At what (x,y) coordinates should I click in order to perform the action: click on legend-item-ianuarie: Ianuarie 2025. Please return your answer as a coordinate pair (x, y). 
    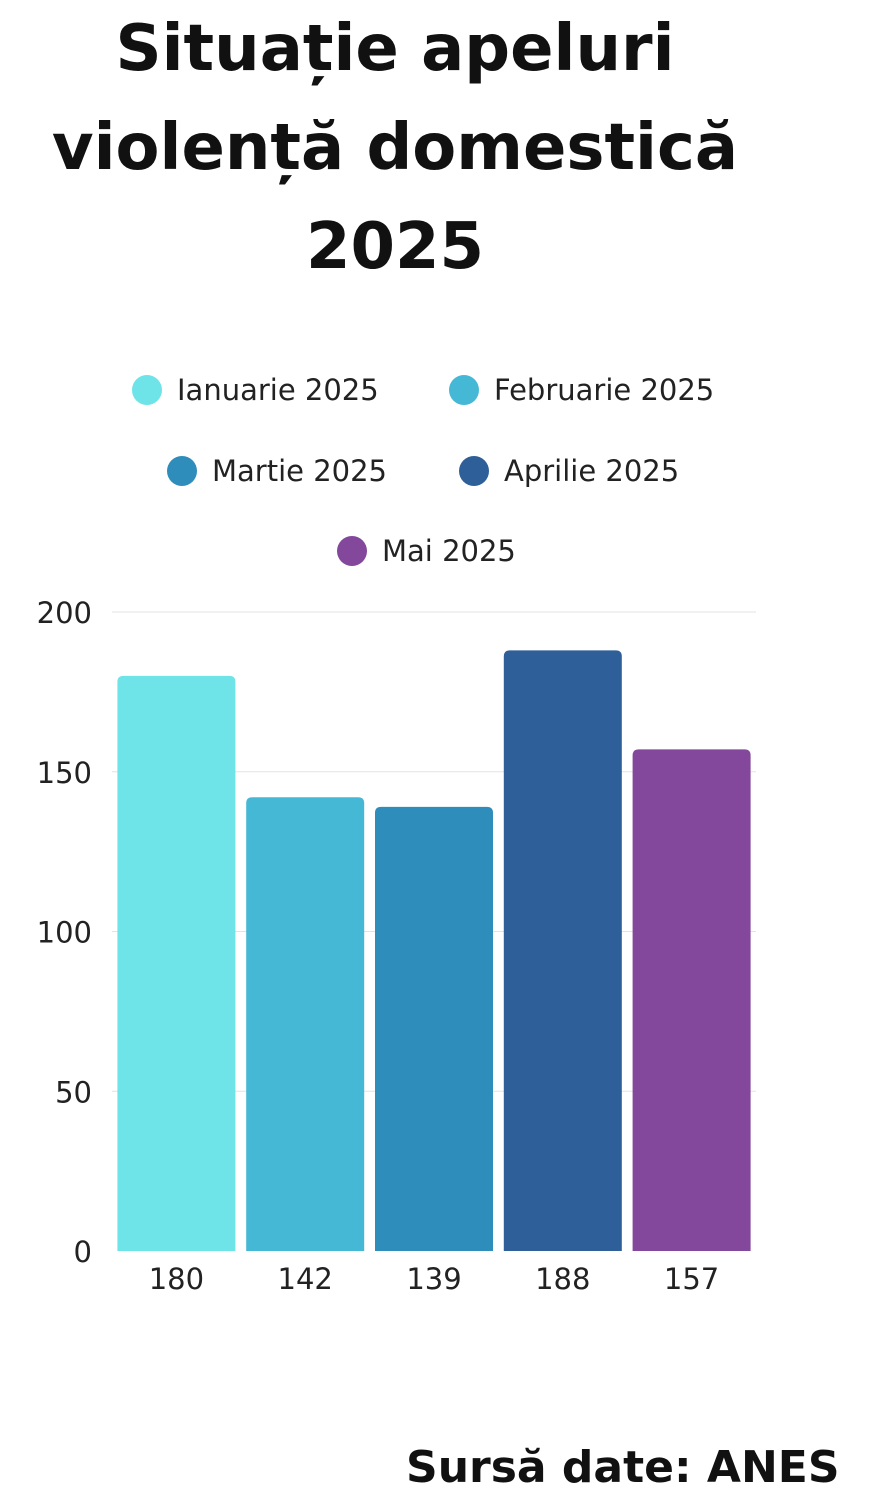
    Looking at the image, I should click on (255, 390).